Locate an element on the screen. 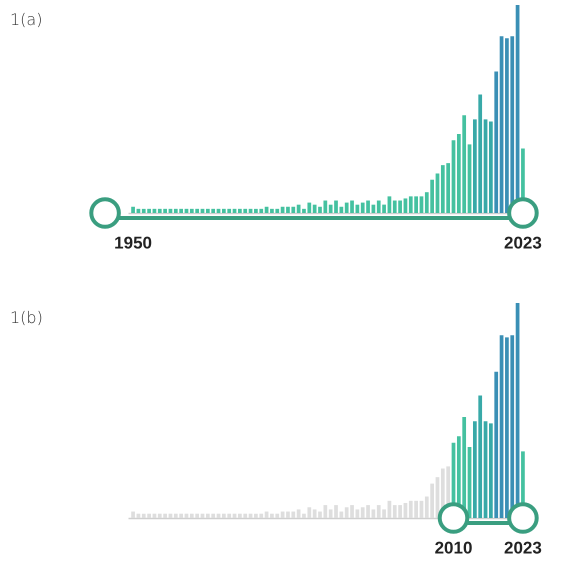  x-tick-label: 1950 is located at coordinates (133, 243).